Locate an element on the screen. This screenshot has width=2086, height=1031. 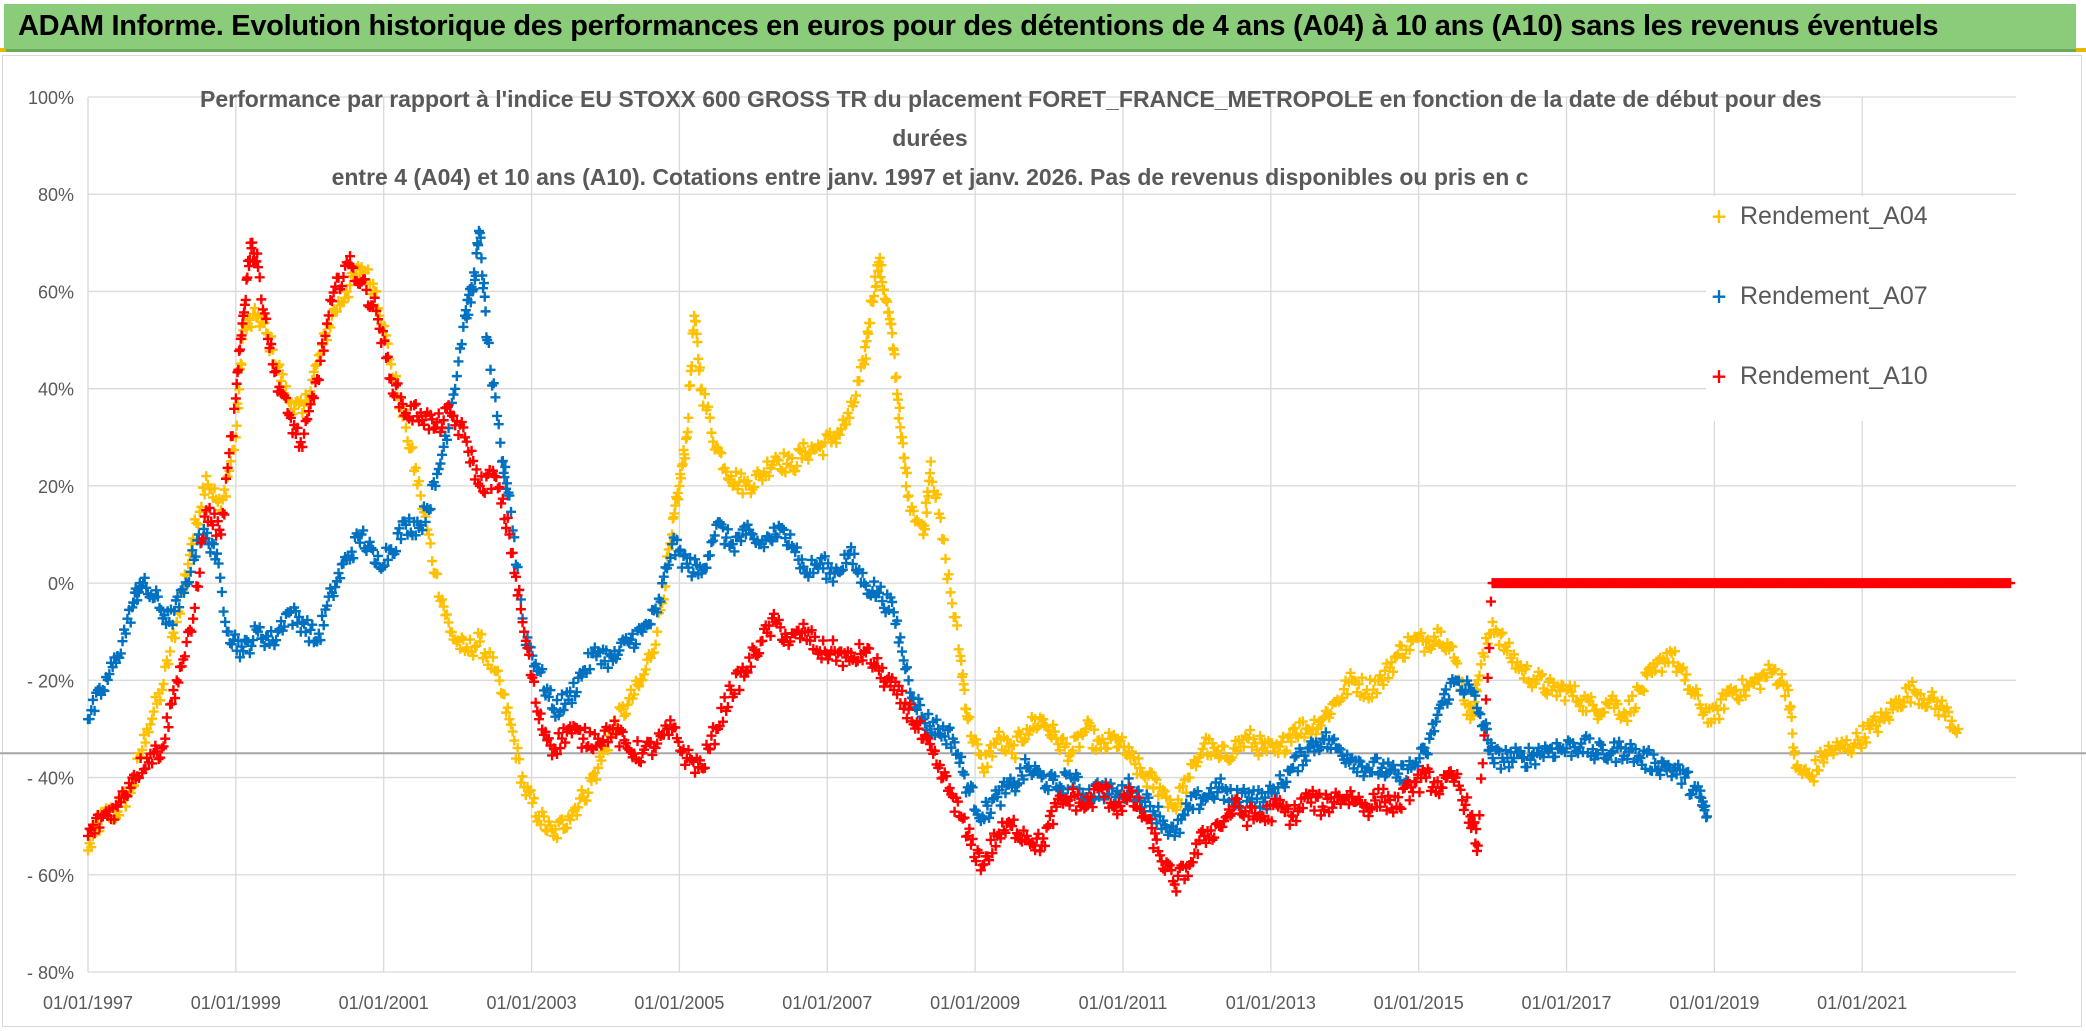
x-tick-label: 01/01/2015 is located at coordinates (1419, 1003).